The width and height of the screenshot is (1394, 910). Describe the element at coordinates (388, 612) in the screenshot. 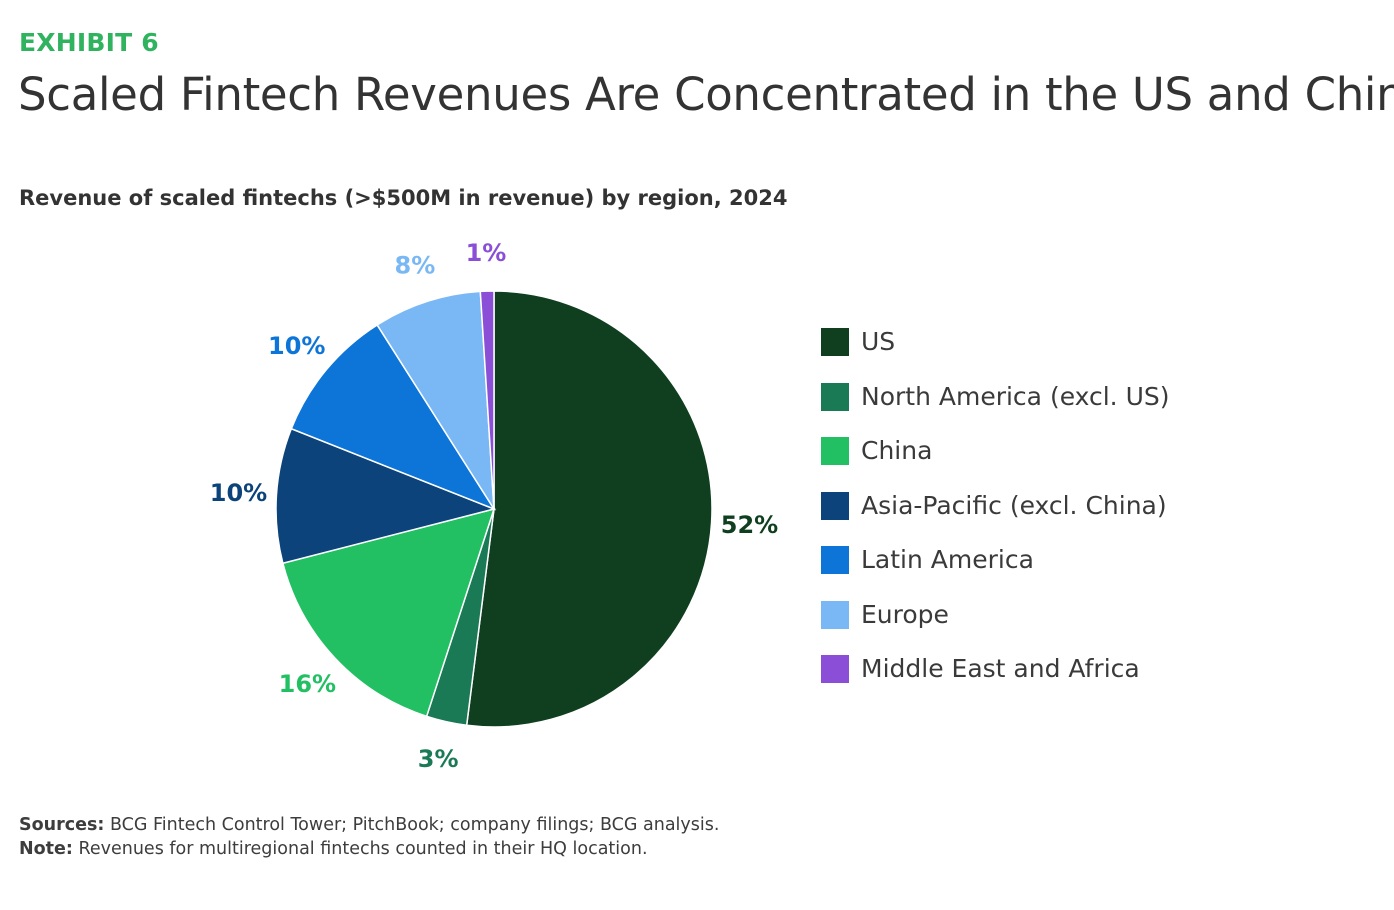

I see `pie-slice-china` at that location.